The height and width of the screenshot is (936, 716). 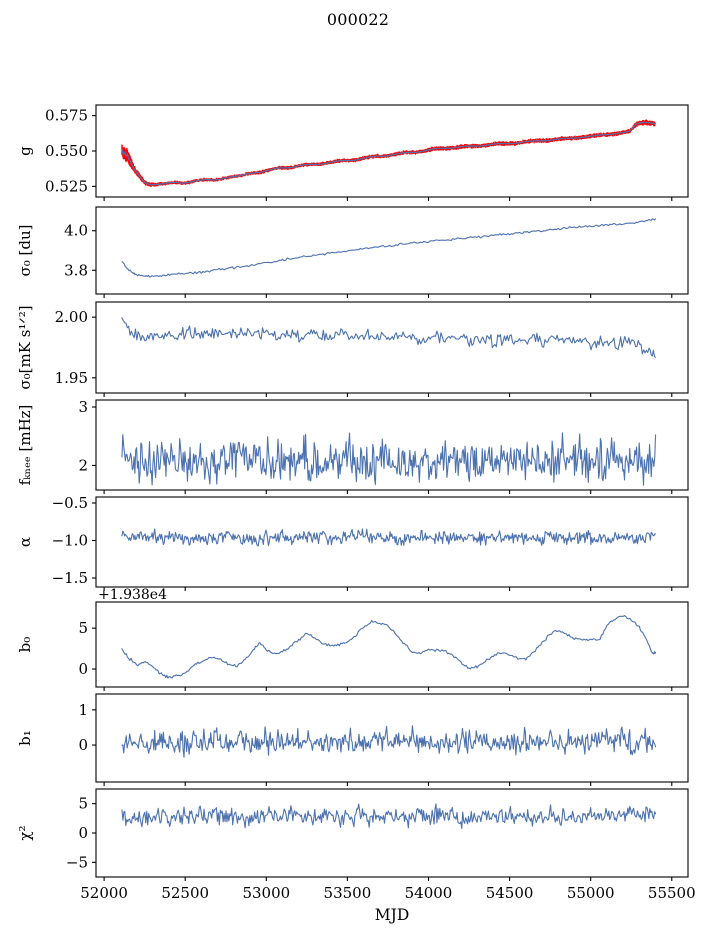 I want to click on series-line-alpha, so click(x=389, y=537).